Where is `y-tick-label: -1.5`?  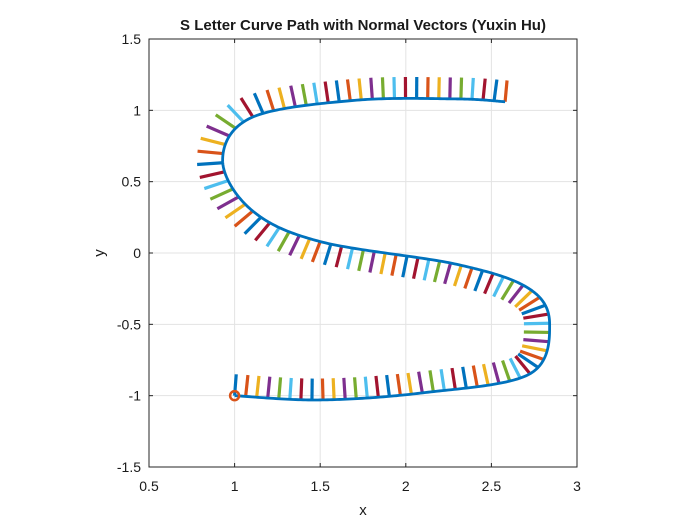
y-tick-label: -1.5 is located at coordinates (129, 467).